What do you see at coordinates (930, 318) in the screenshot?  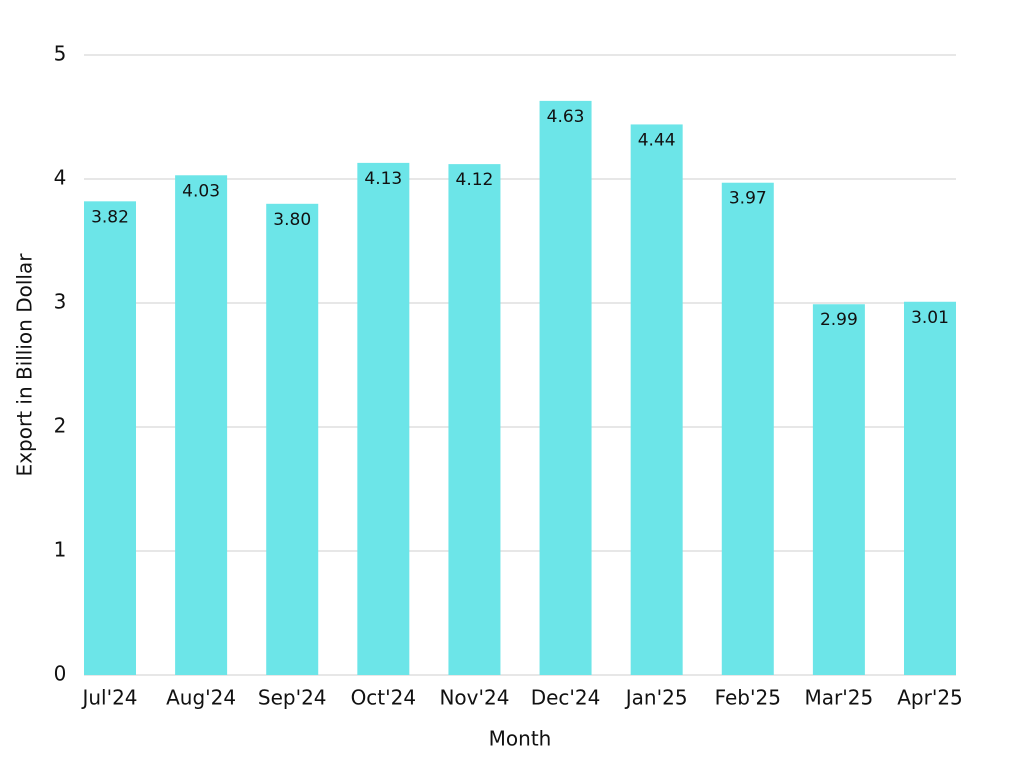 I see `value-label: 3.01` at bounding box center [930, 318].